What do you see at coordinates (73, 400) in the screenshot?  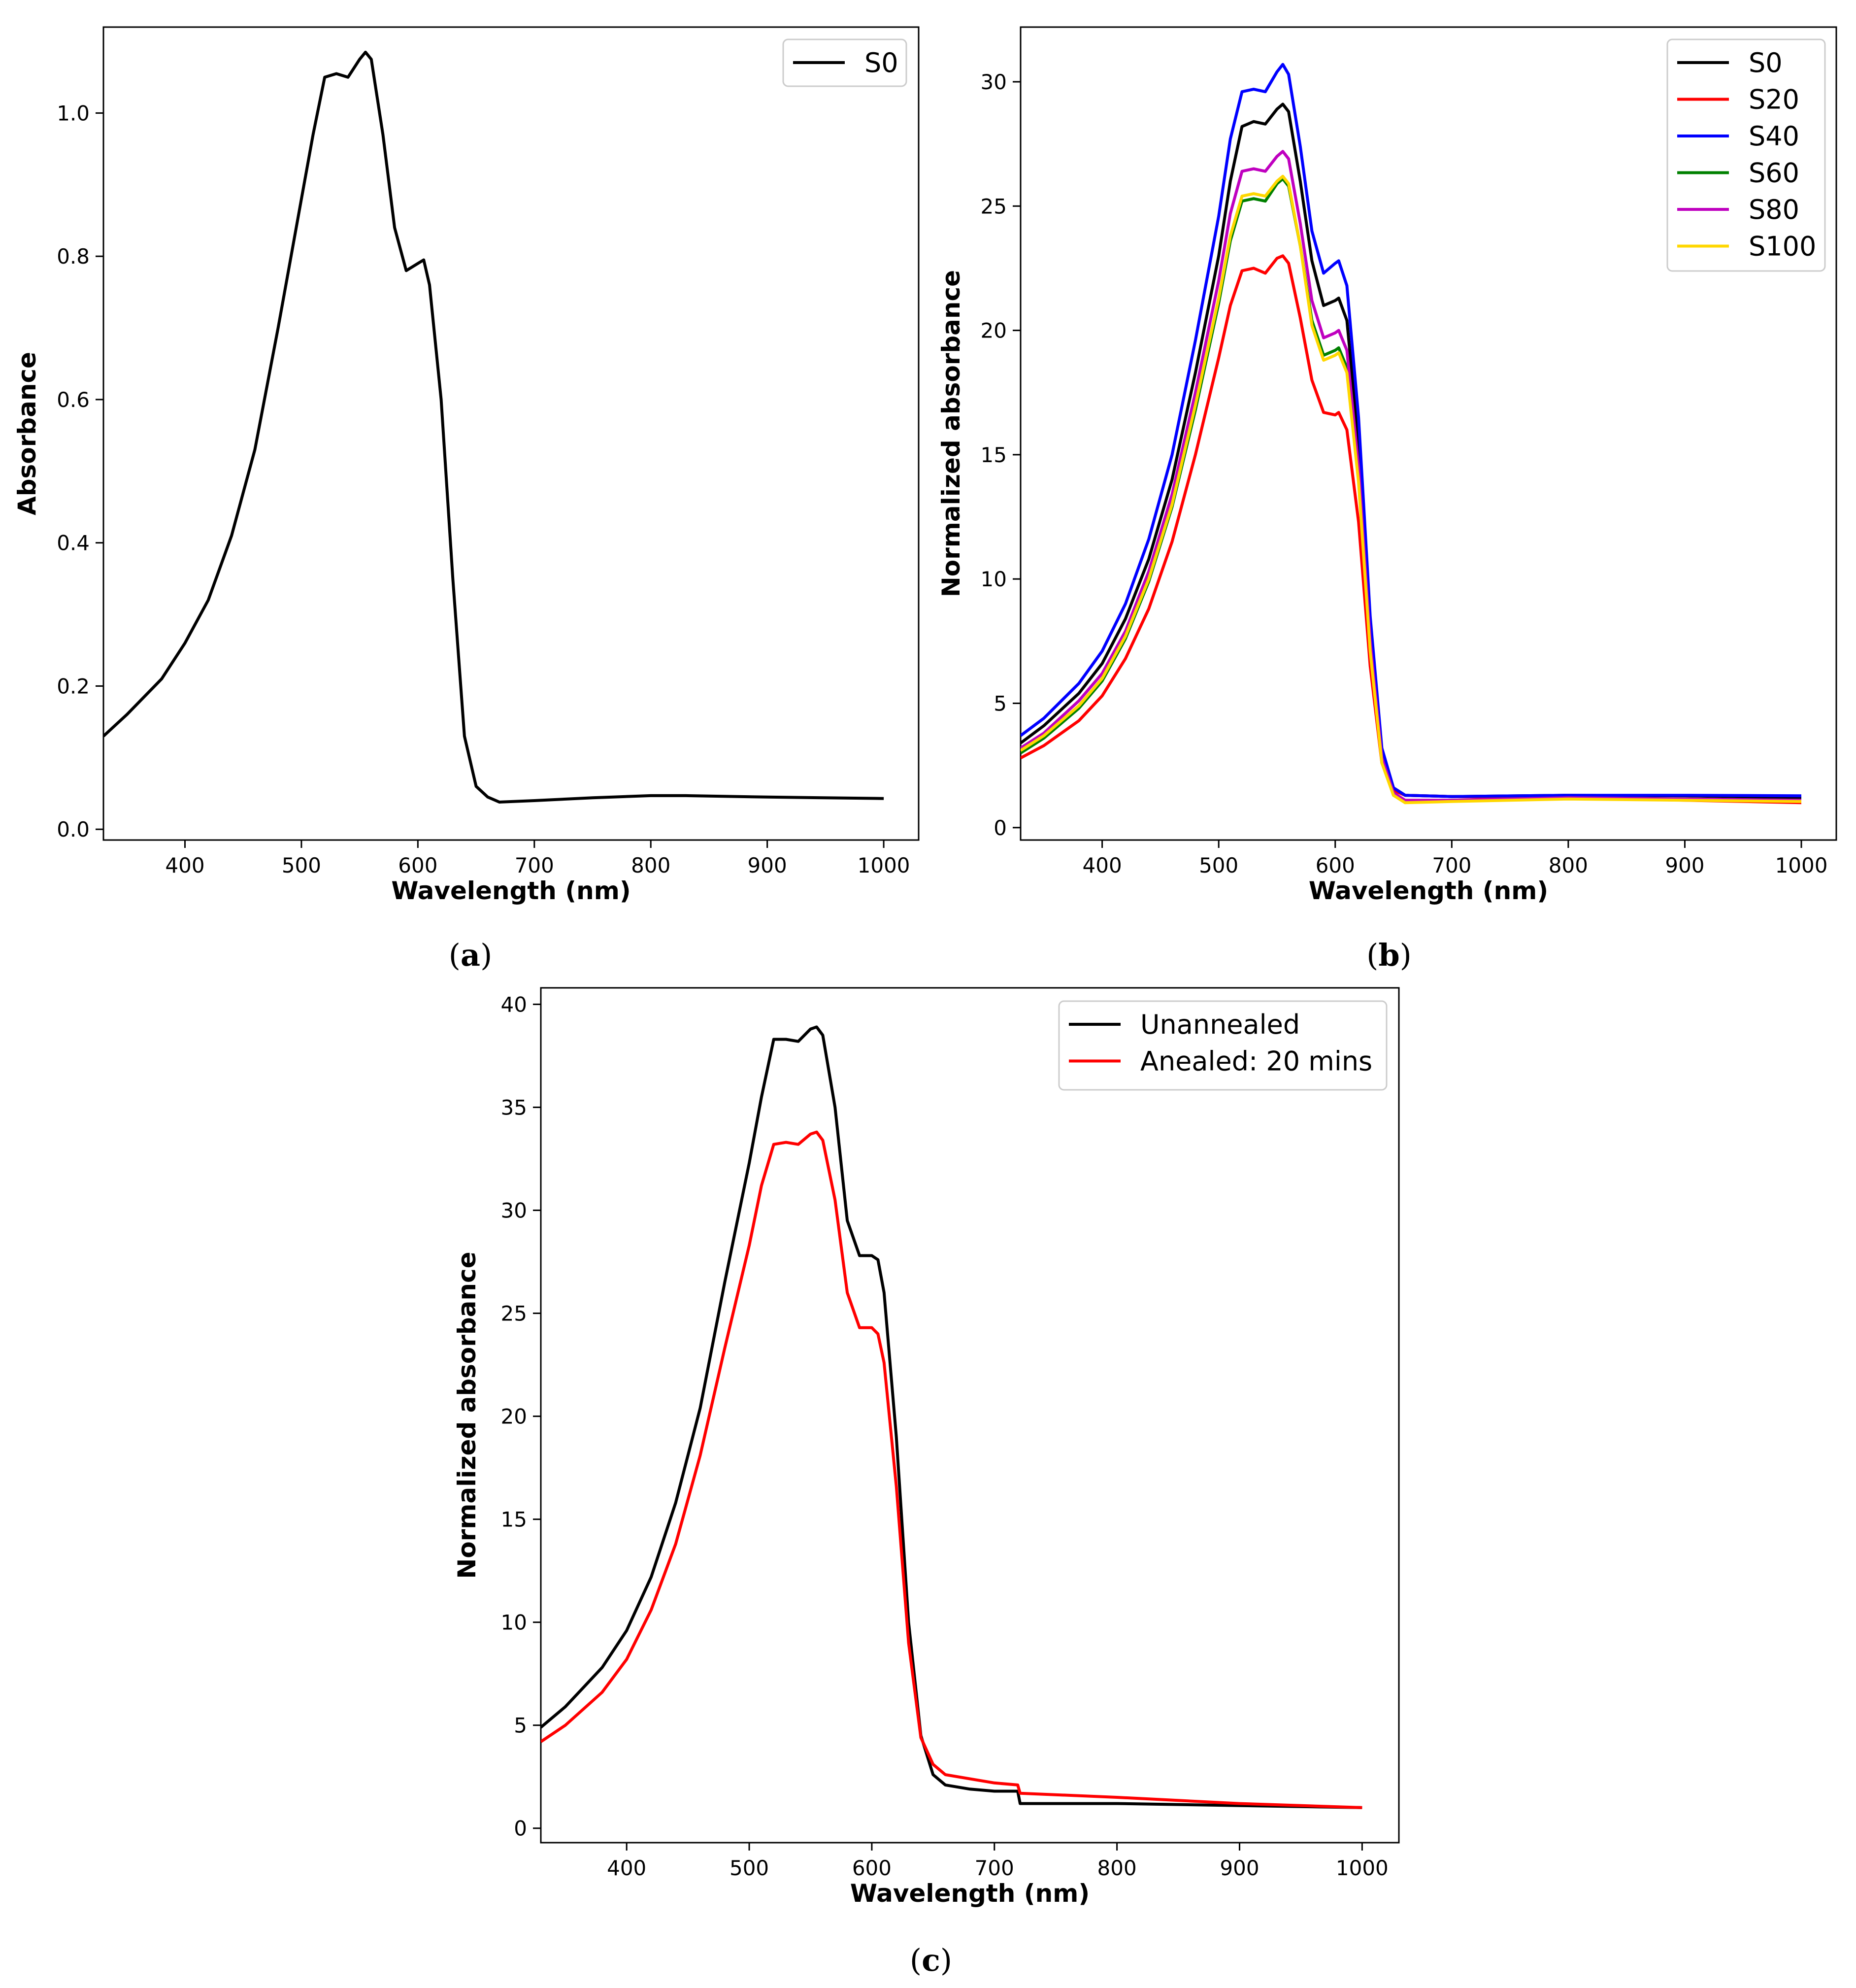 I see `y-tick-label: 0.6` at bounding box center [73, 400].